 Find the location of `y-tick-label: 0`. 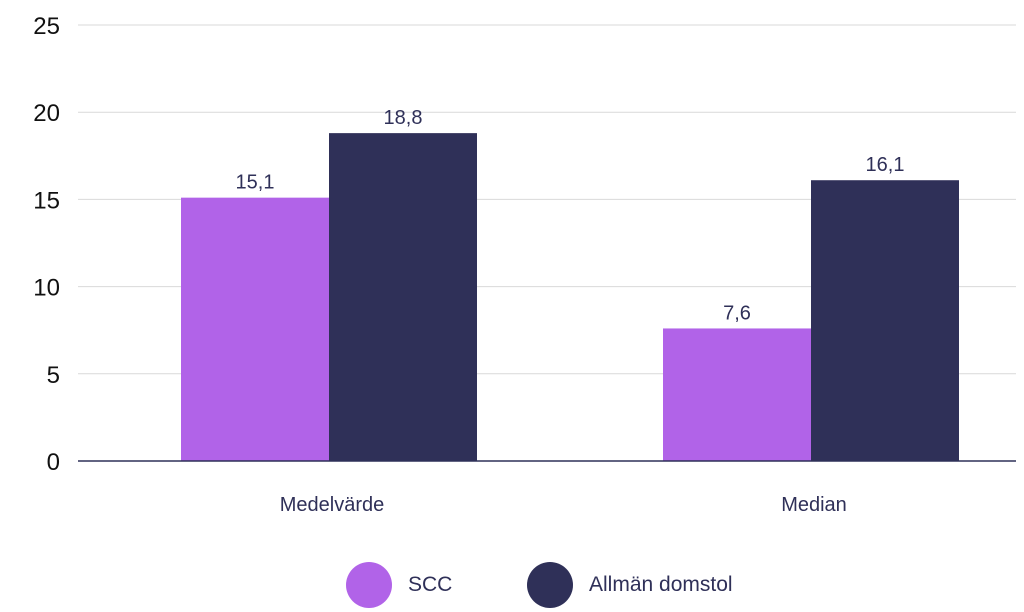

y-tick-label: 0 is located at coordinates (53, 462).